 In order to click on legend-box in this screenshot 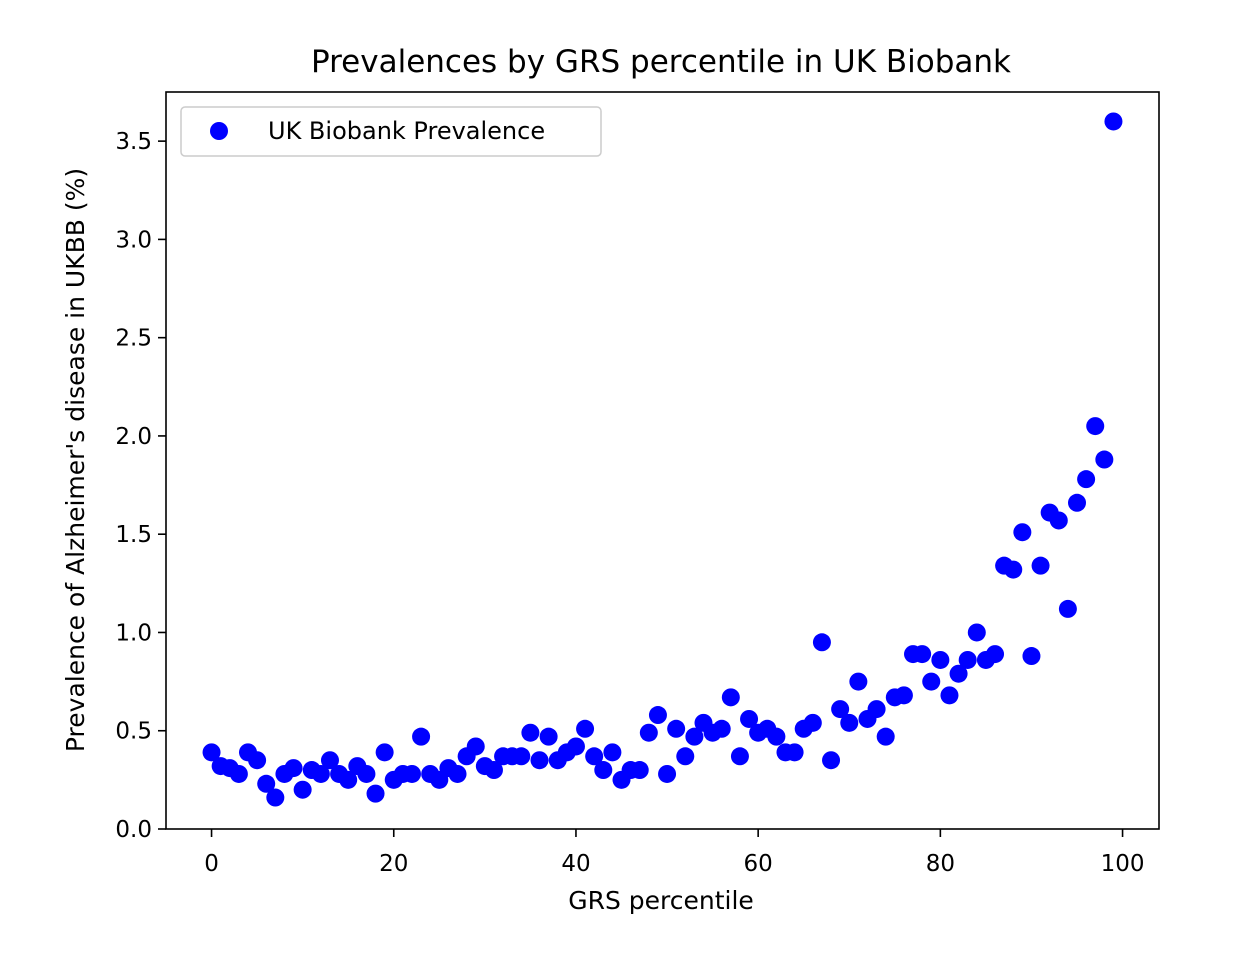, I will do `click(391, 131)`.